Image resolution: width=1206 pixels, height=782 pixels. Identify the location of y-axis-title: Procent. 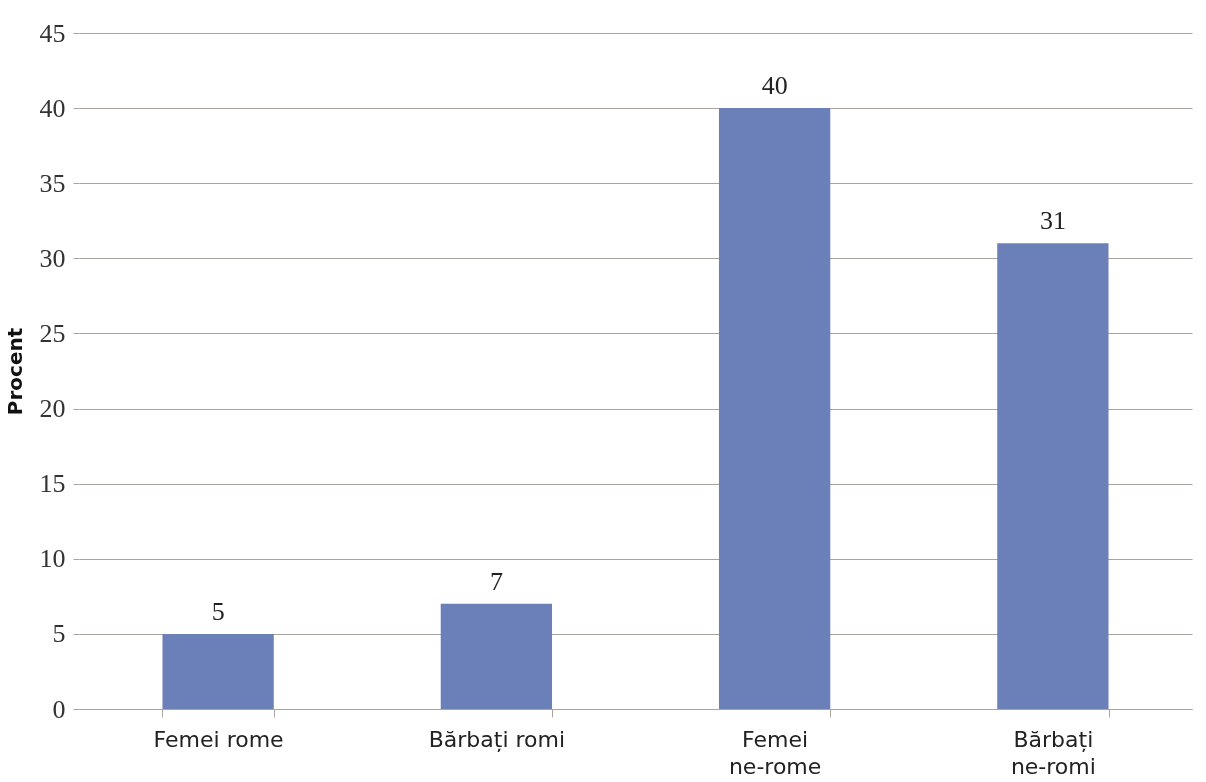
(14, 371).